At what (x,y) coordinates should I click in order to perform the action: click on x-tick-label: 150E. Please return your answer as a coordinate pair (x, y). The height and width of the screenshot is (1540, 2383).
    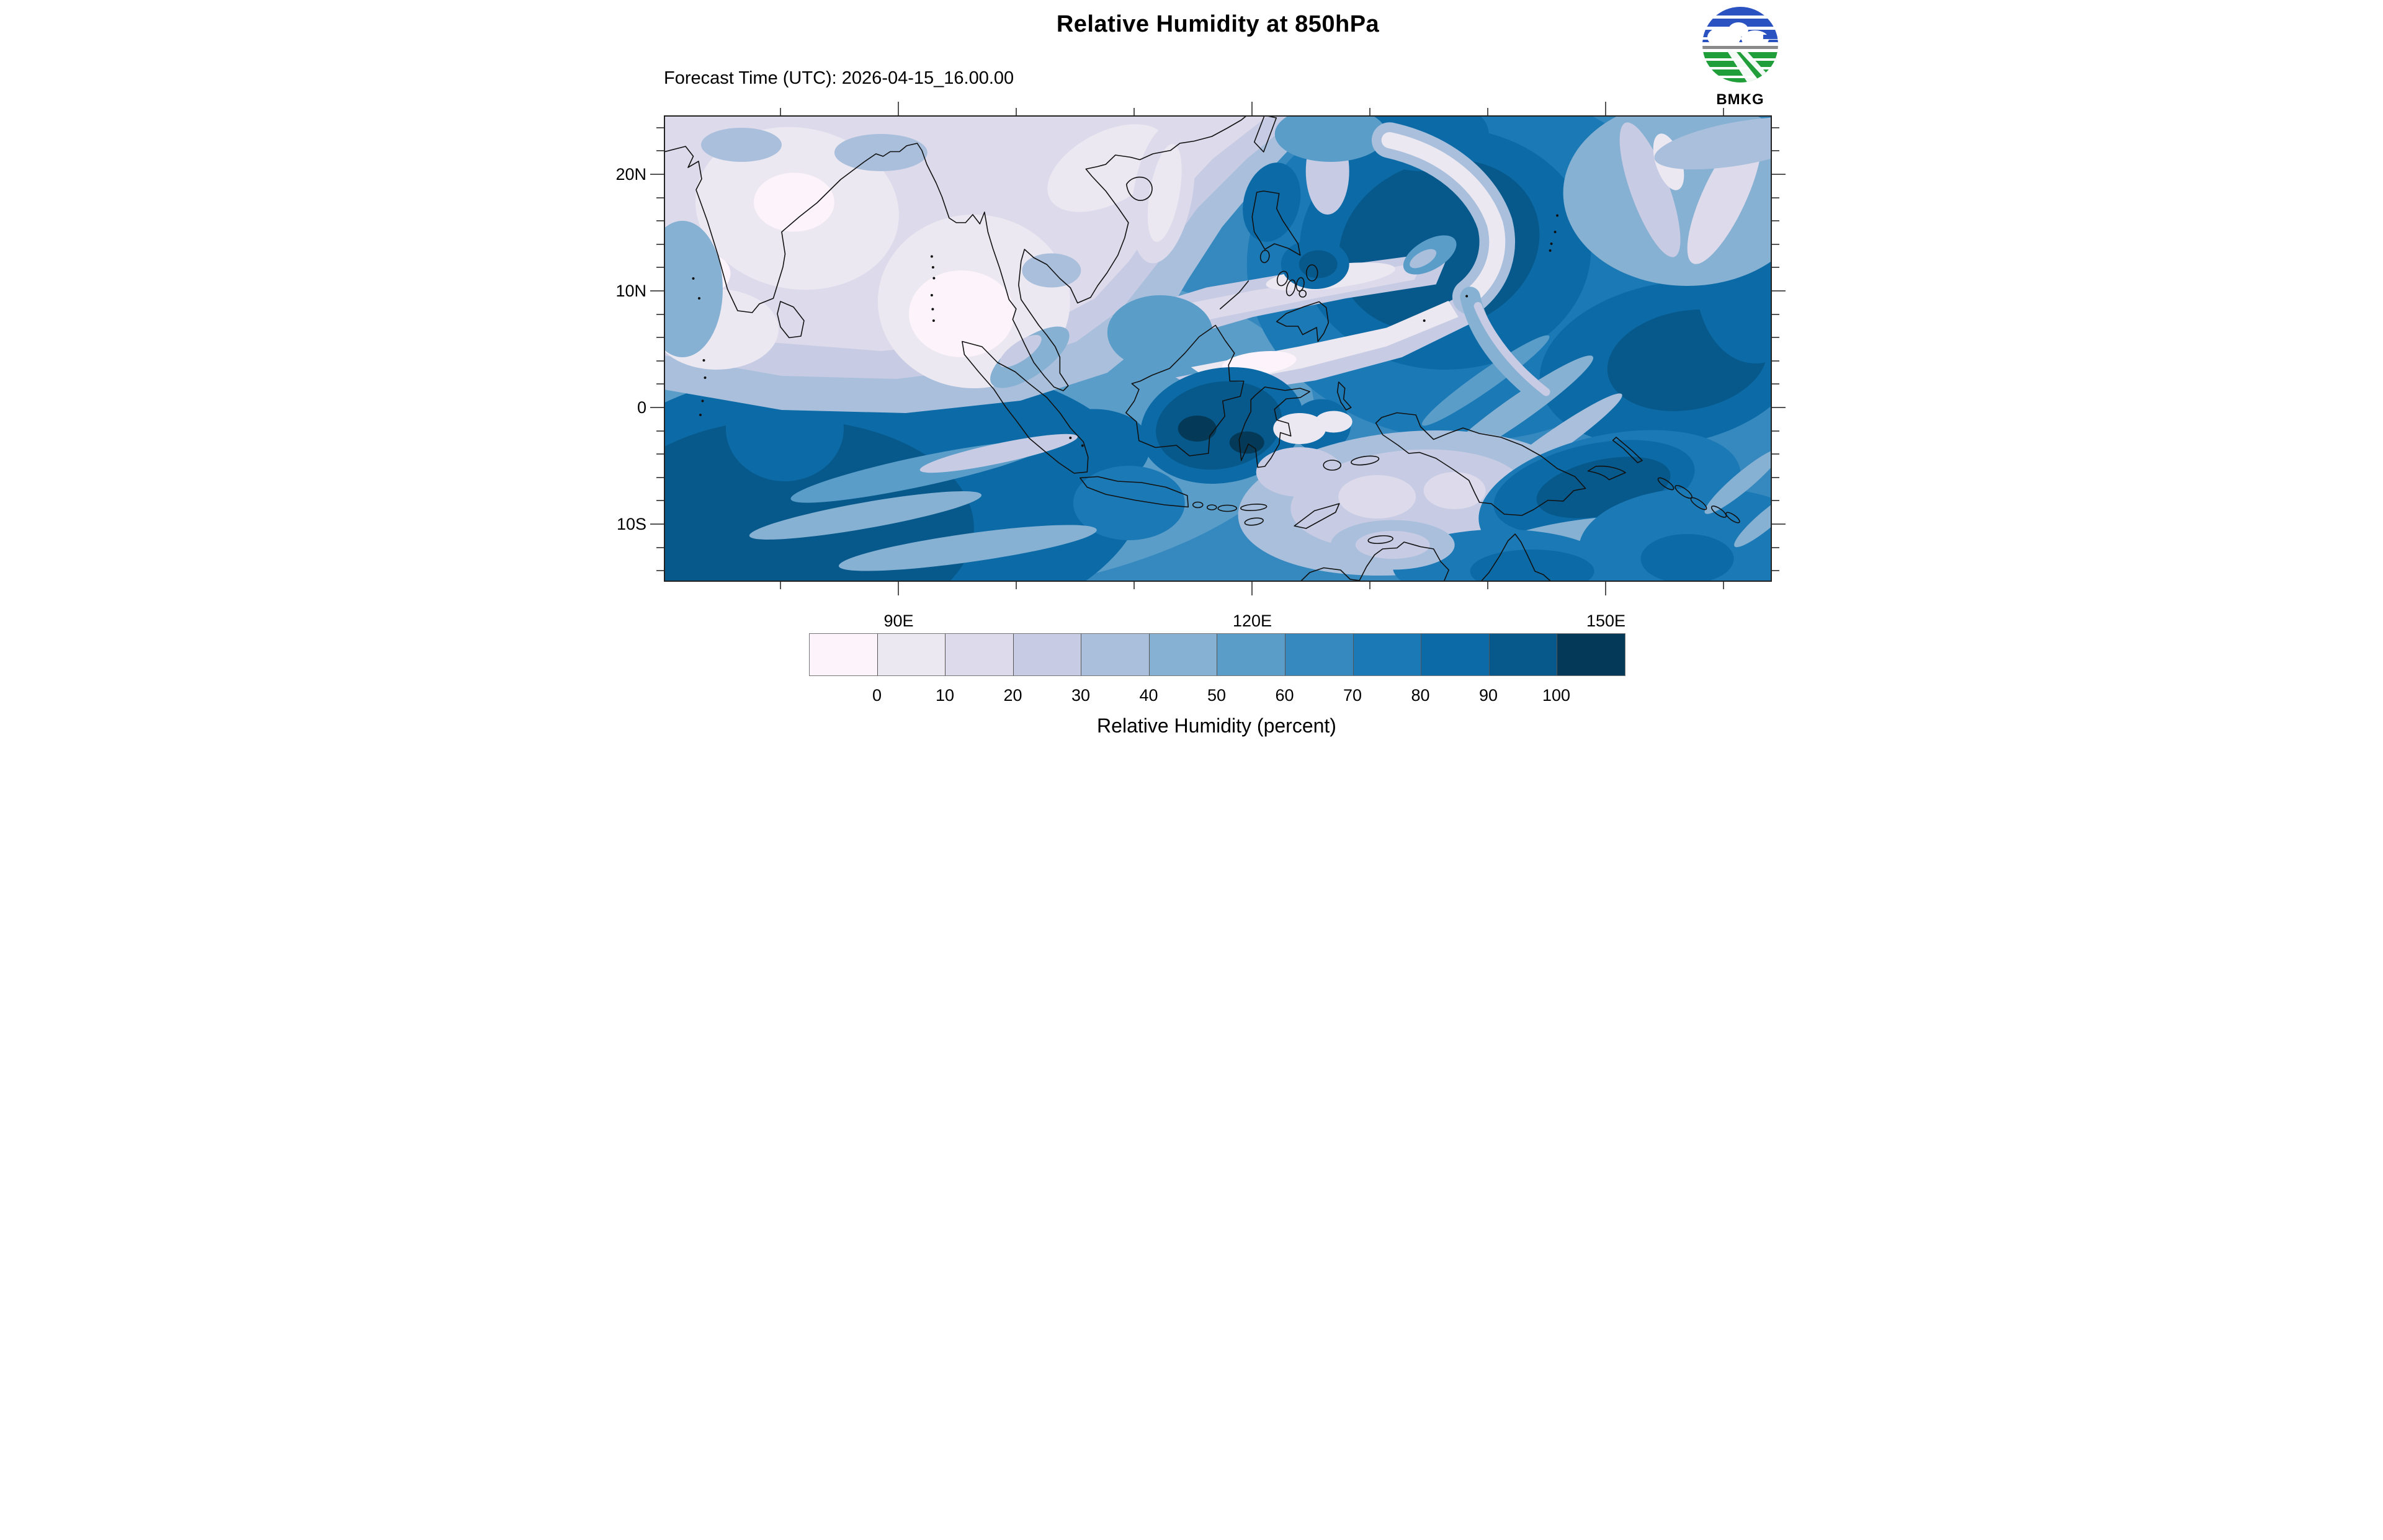
    Looking at the image, I should click on (1605, 621).